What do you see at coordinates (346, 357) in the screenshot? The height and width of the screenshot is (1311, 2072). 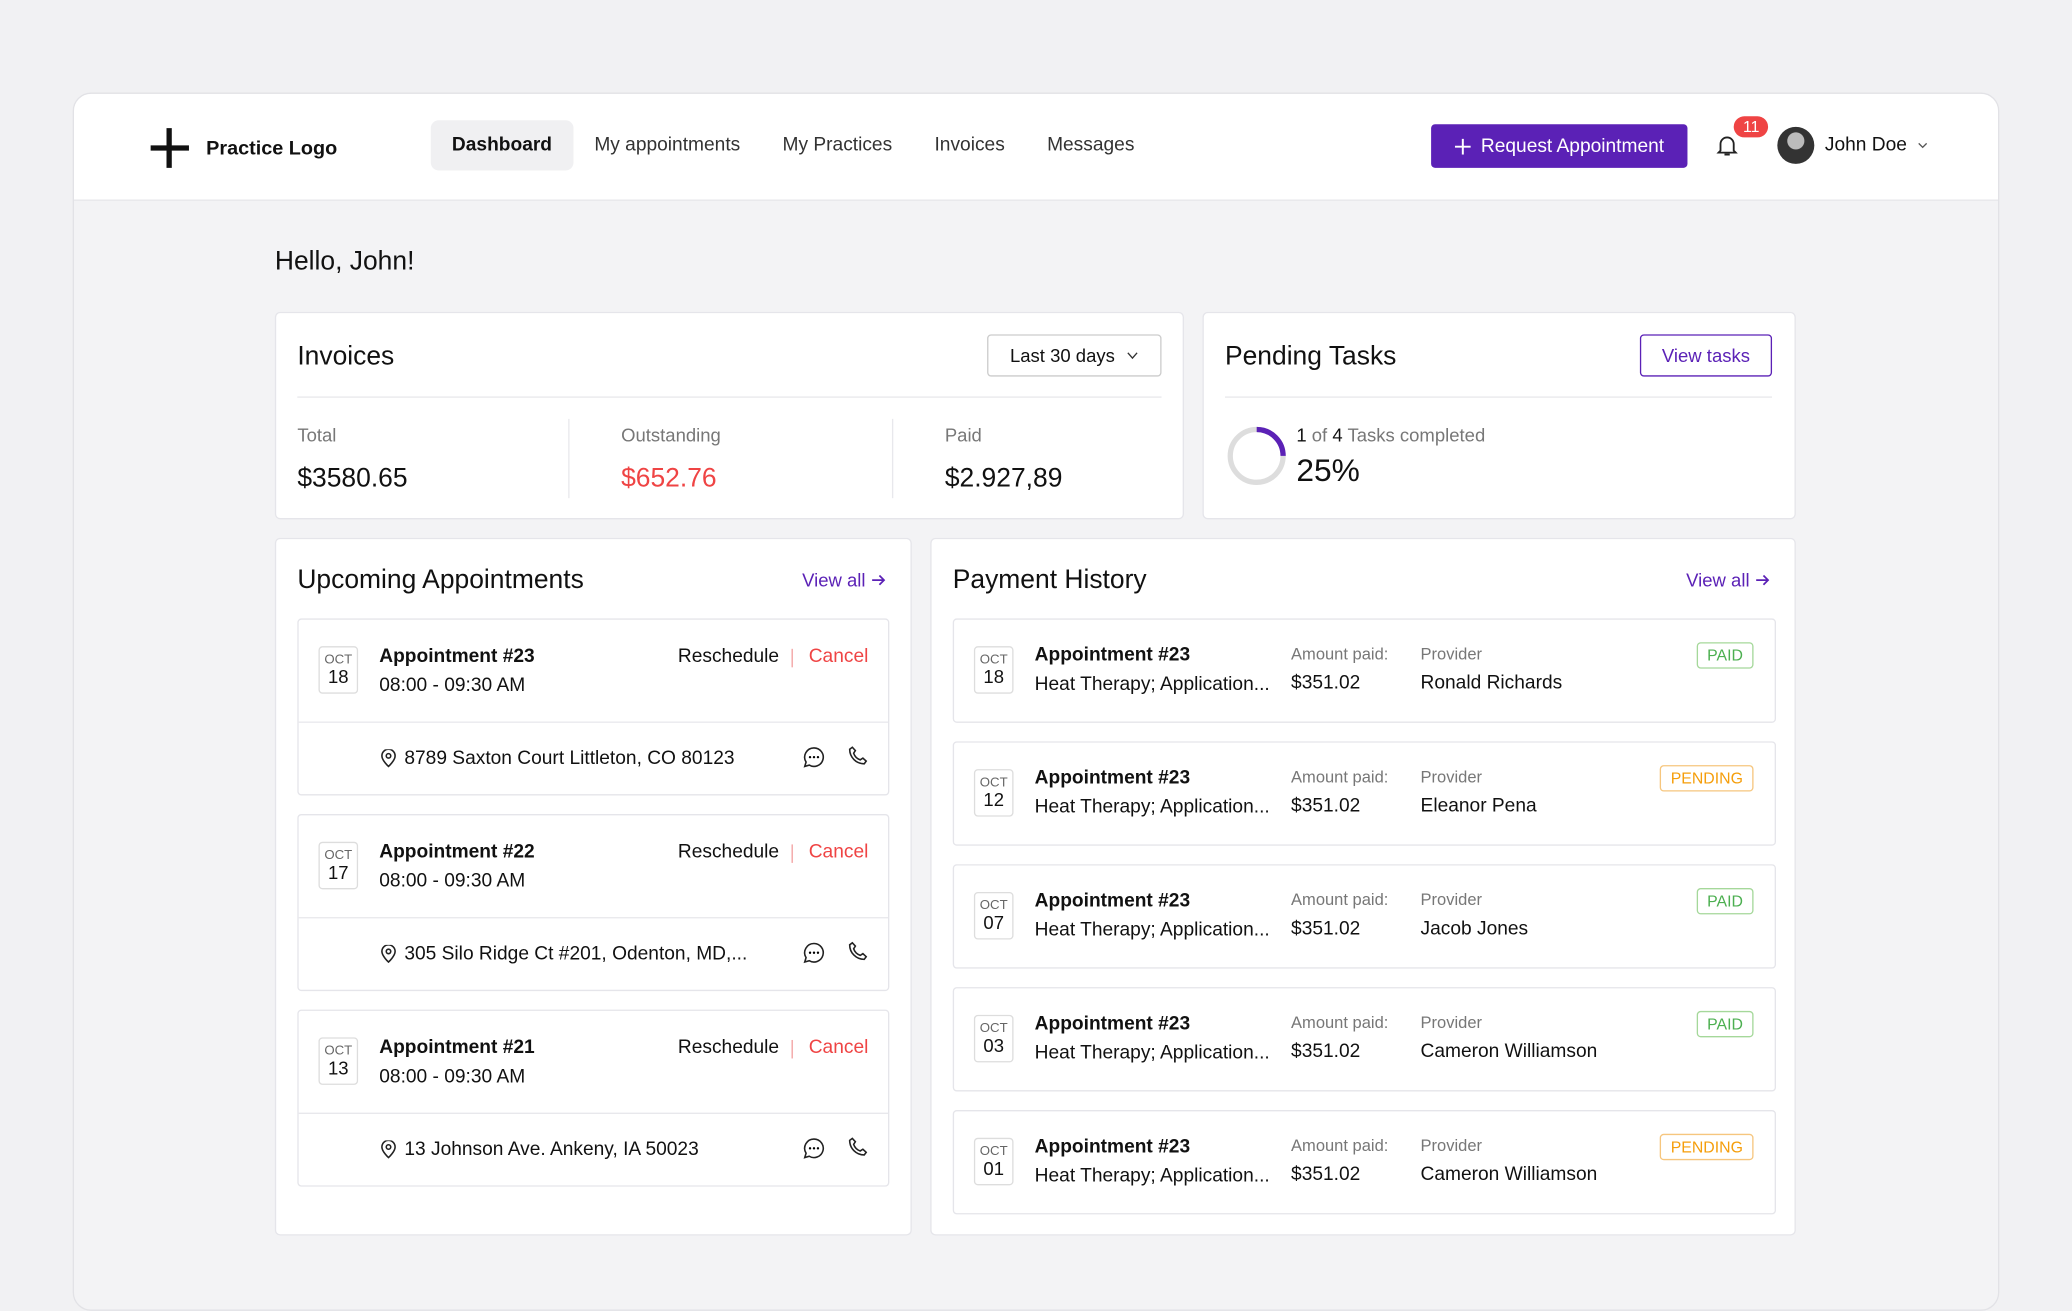 I see `invoices-title: Invoices` at bounding box center [346, 357].